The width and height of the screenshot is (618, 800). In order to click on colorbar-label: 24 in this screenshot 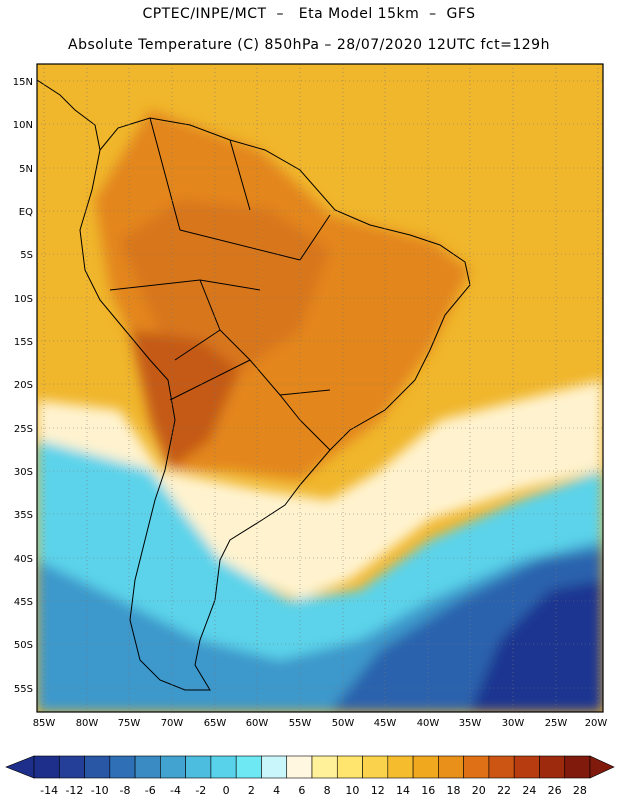, I will do `click(529, 790)`.